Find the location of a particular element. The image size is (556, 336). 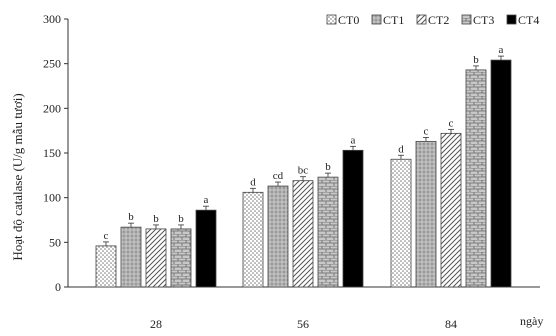

legend-swatch-ct1 is located at coordinates (376, 19).